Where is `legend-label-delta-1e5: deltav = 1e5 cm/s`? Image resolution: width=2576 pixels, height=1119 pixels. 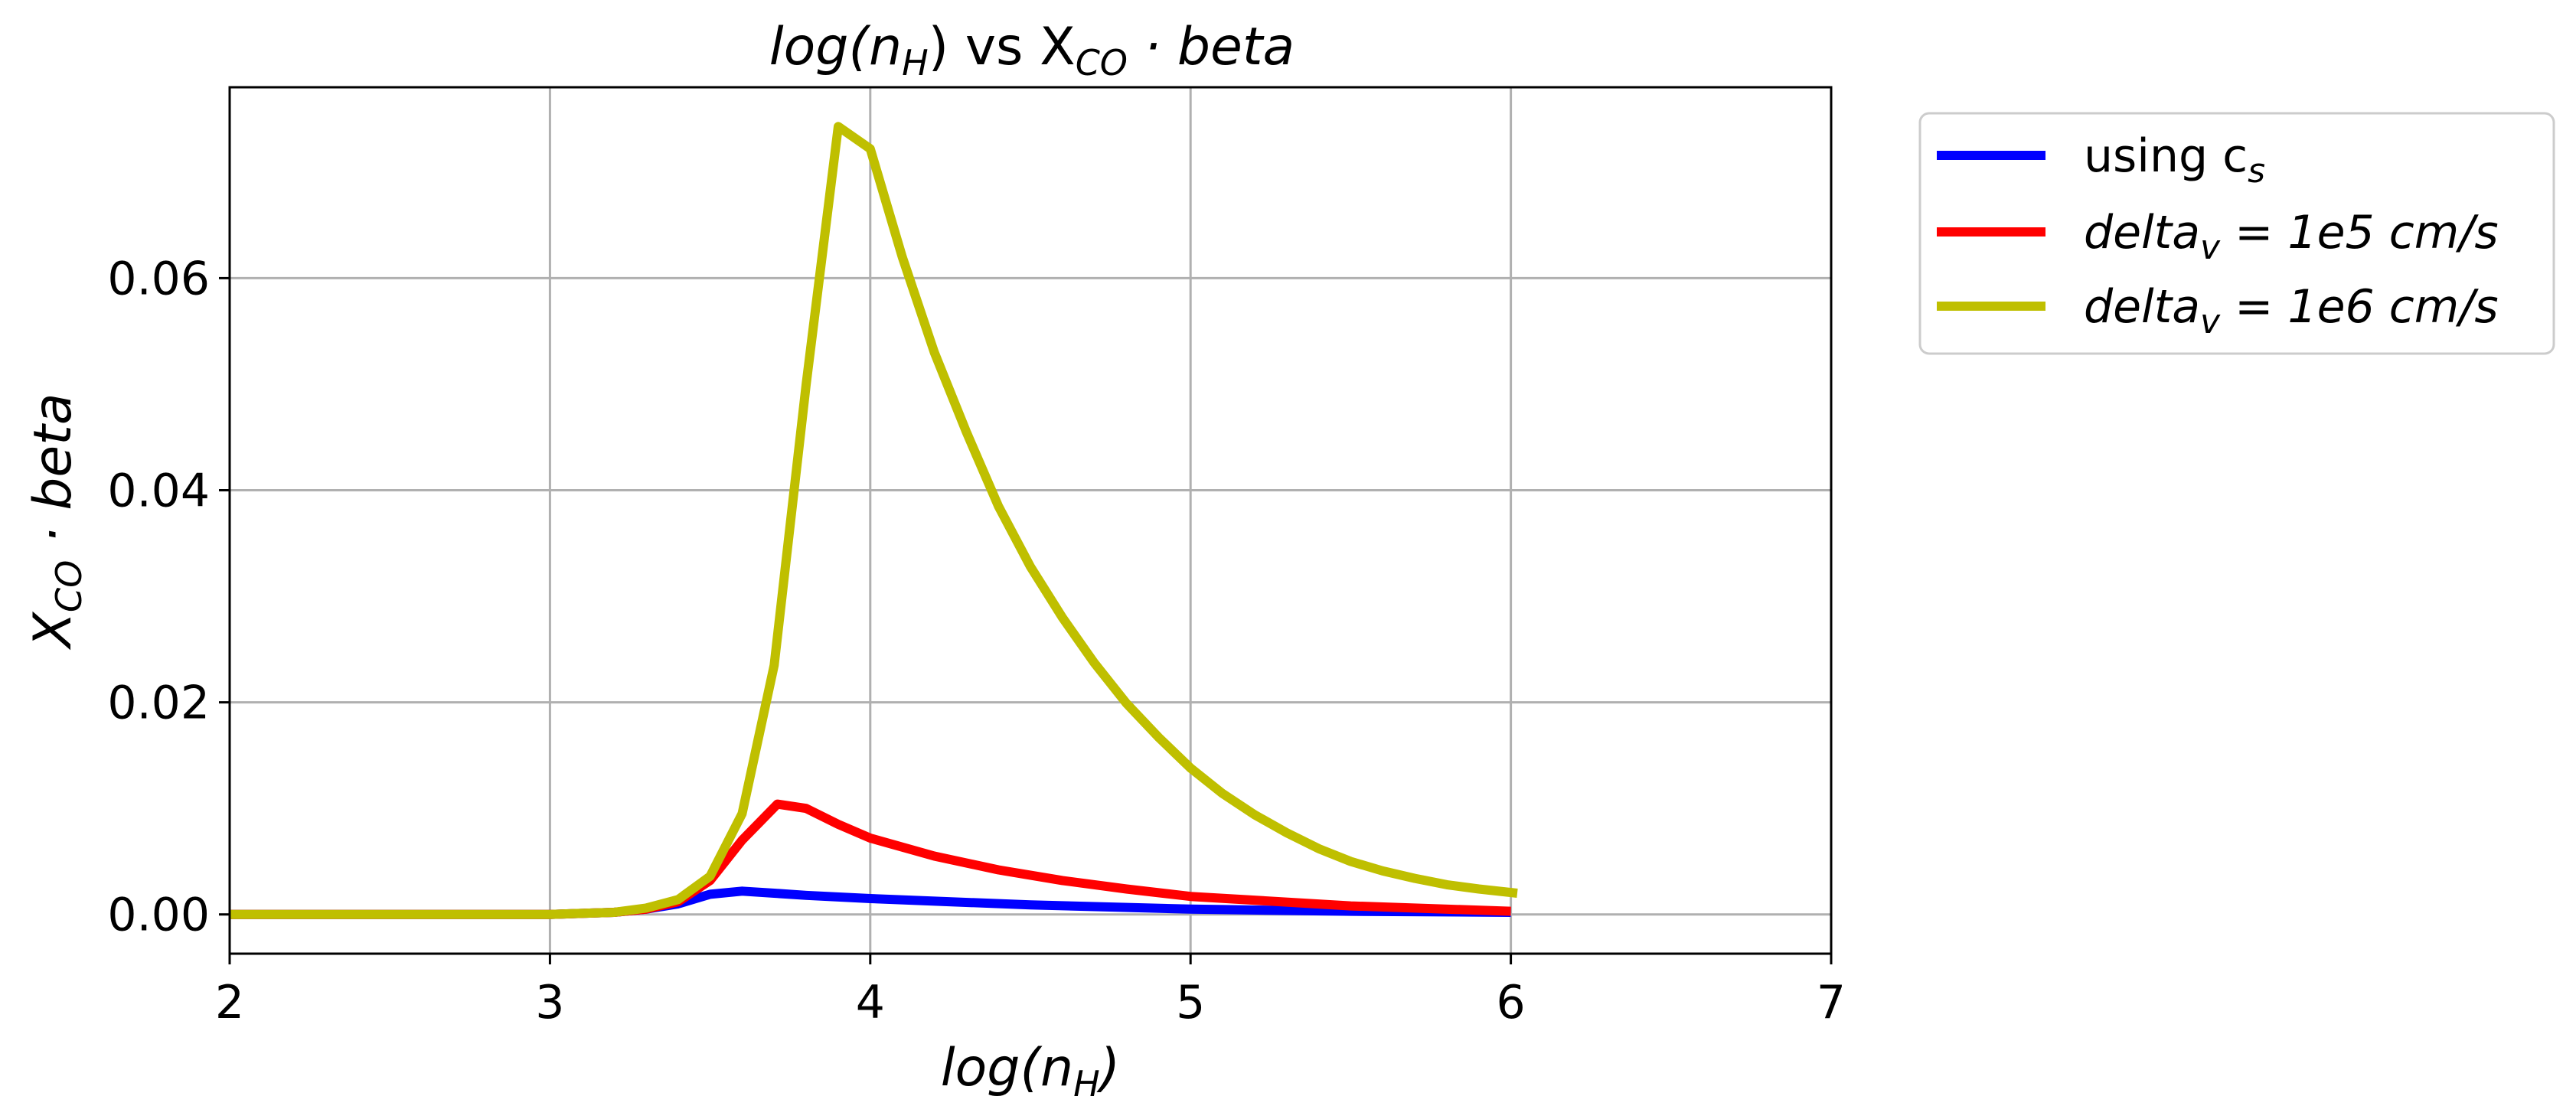
legend-label-delta-1e5: deltav = 1e5 cm/s is located at coordinates (2291, 236).